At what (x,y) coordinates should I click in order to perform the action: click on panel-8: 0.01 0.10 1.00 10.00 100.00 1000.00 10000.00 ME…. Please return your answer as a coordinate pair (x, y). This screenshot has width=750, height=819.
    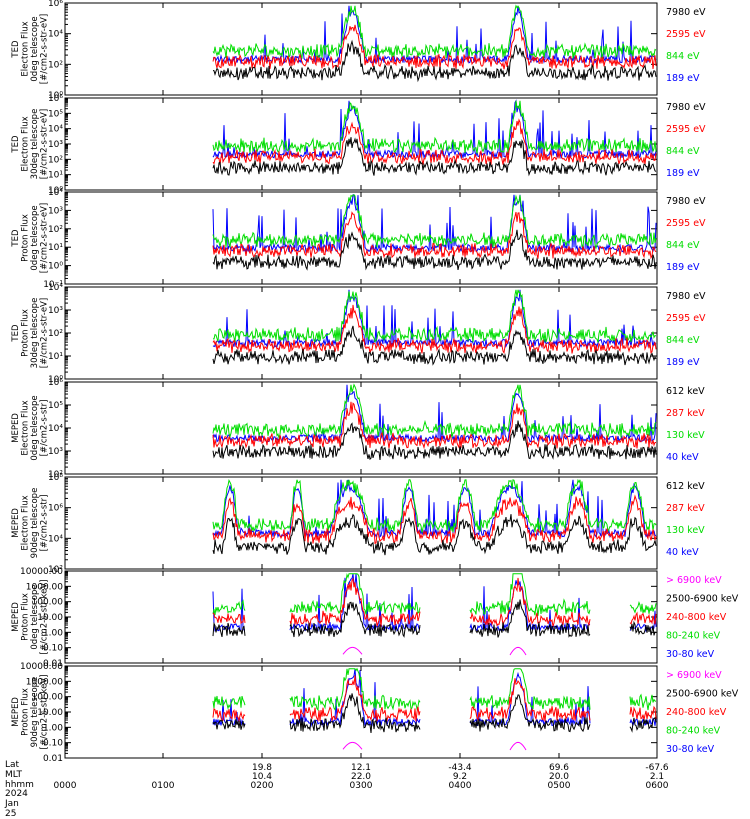
    Looking at the image, I should click on (375, 713).